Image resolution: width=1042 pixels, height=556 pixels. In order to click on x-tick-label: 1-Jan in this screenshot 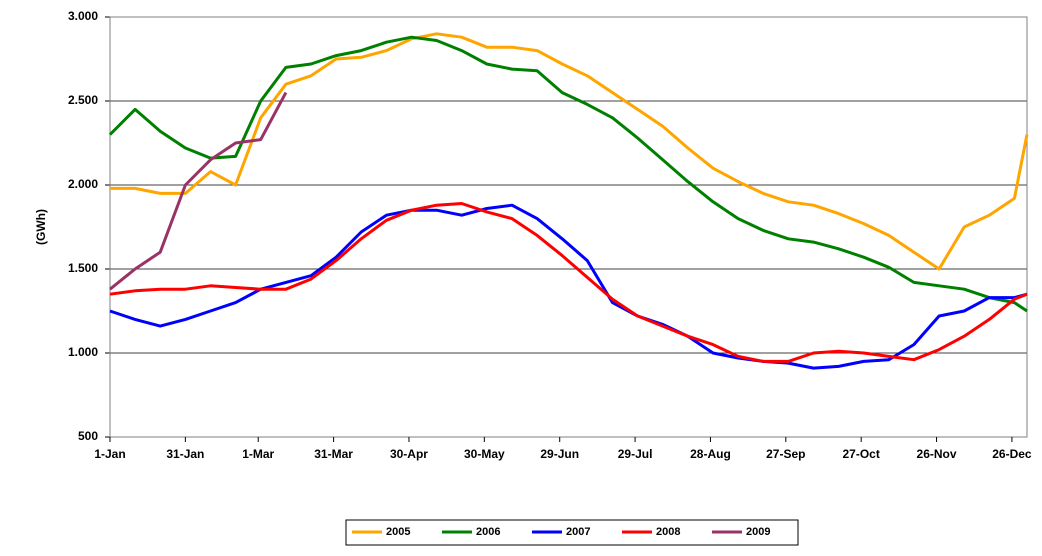, I will do `click(109, 454)`.